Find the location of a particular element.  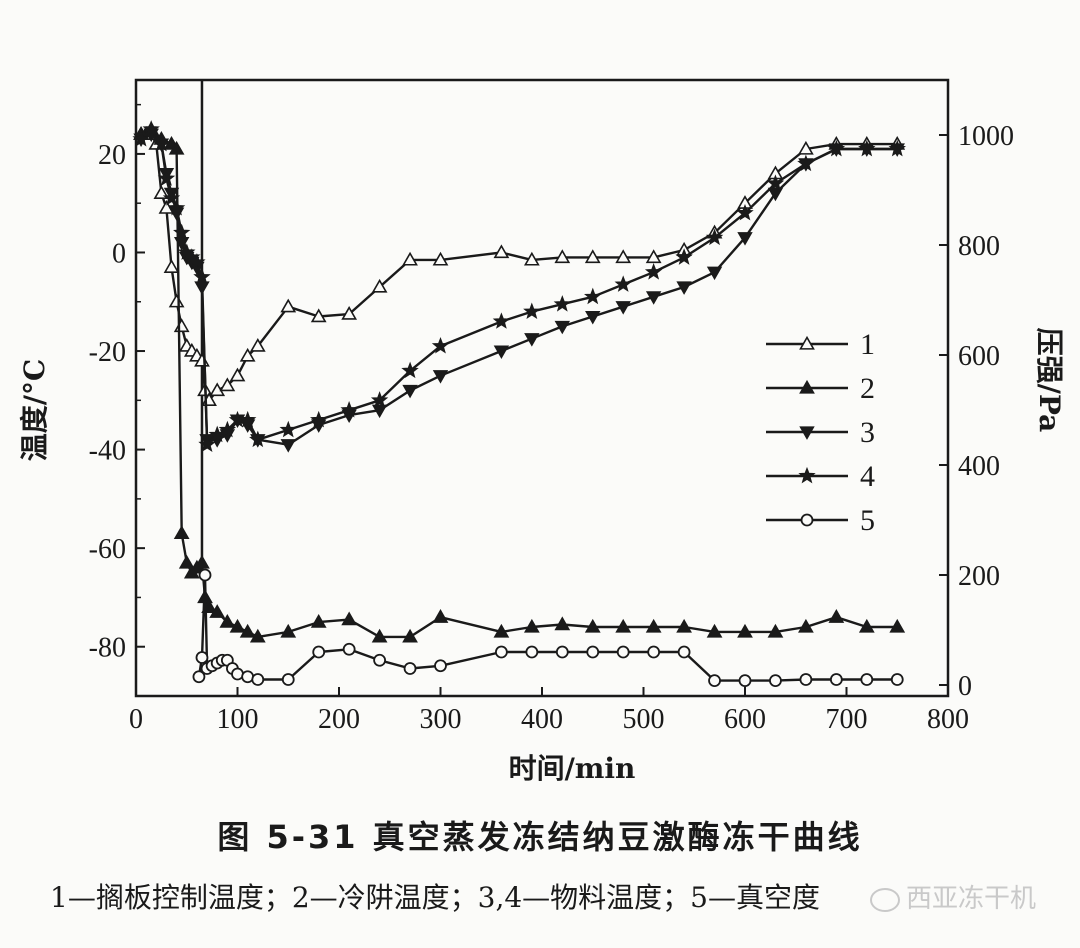

wechat-icon is located at coordinates (885, 899).